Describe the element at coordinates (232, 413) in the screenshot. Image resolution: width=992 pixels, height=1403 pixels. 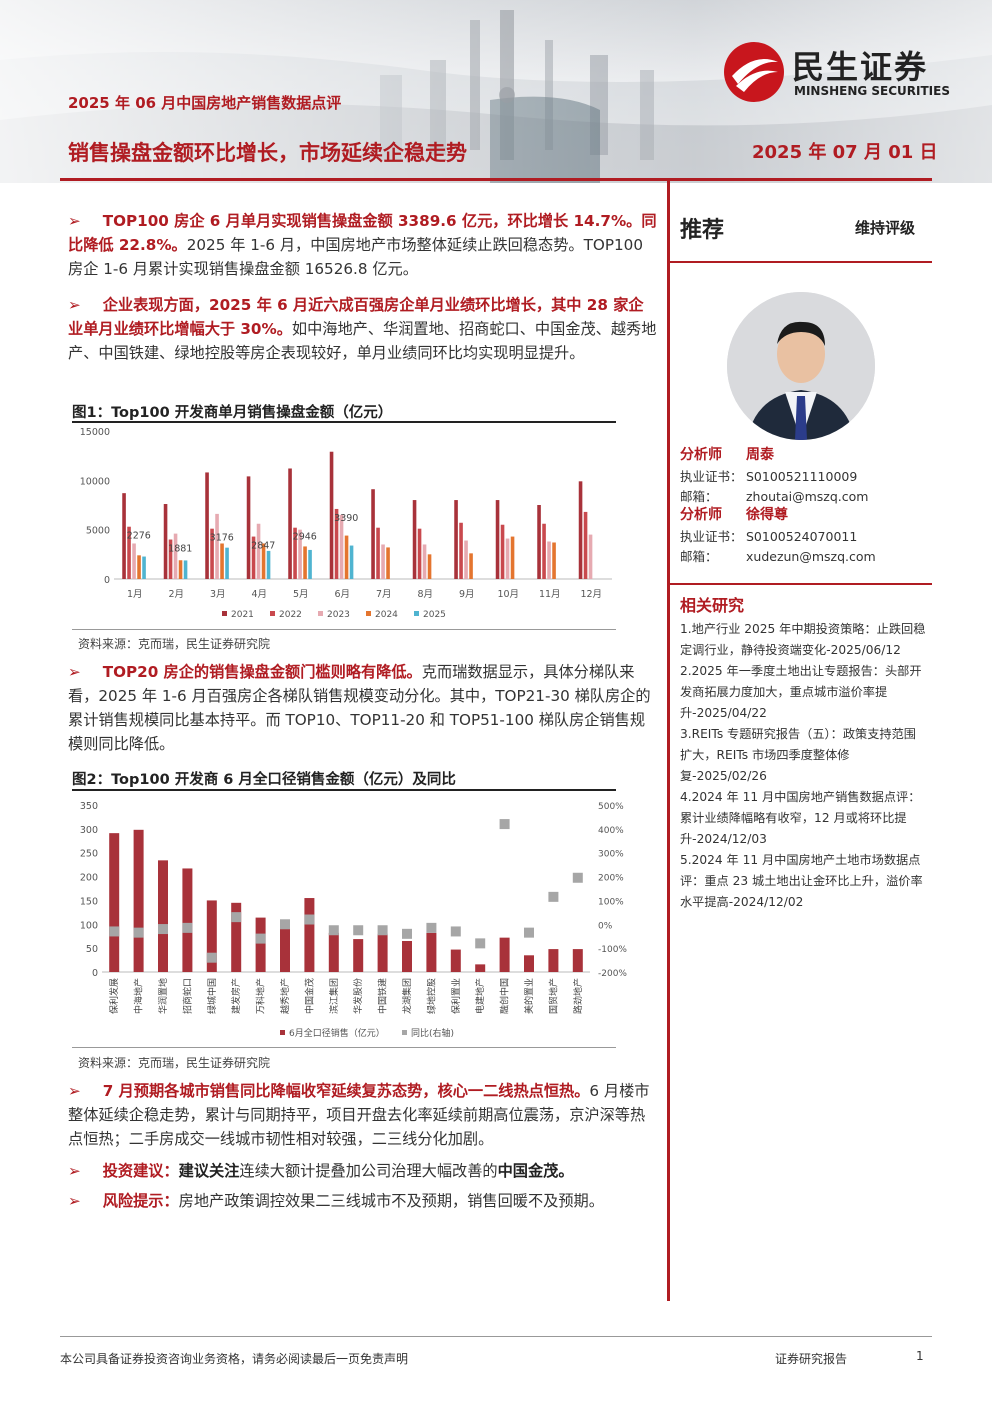
I see `figure1-title: 图1：Top100 开发商单月销售操盘金额（亿元）` at that location.